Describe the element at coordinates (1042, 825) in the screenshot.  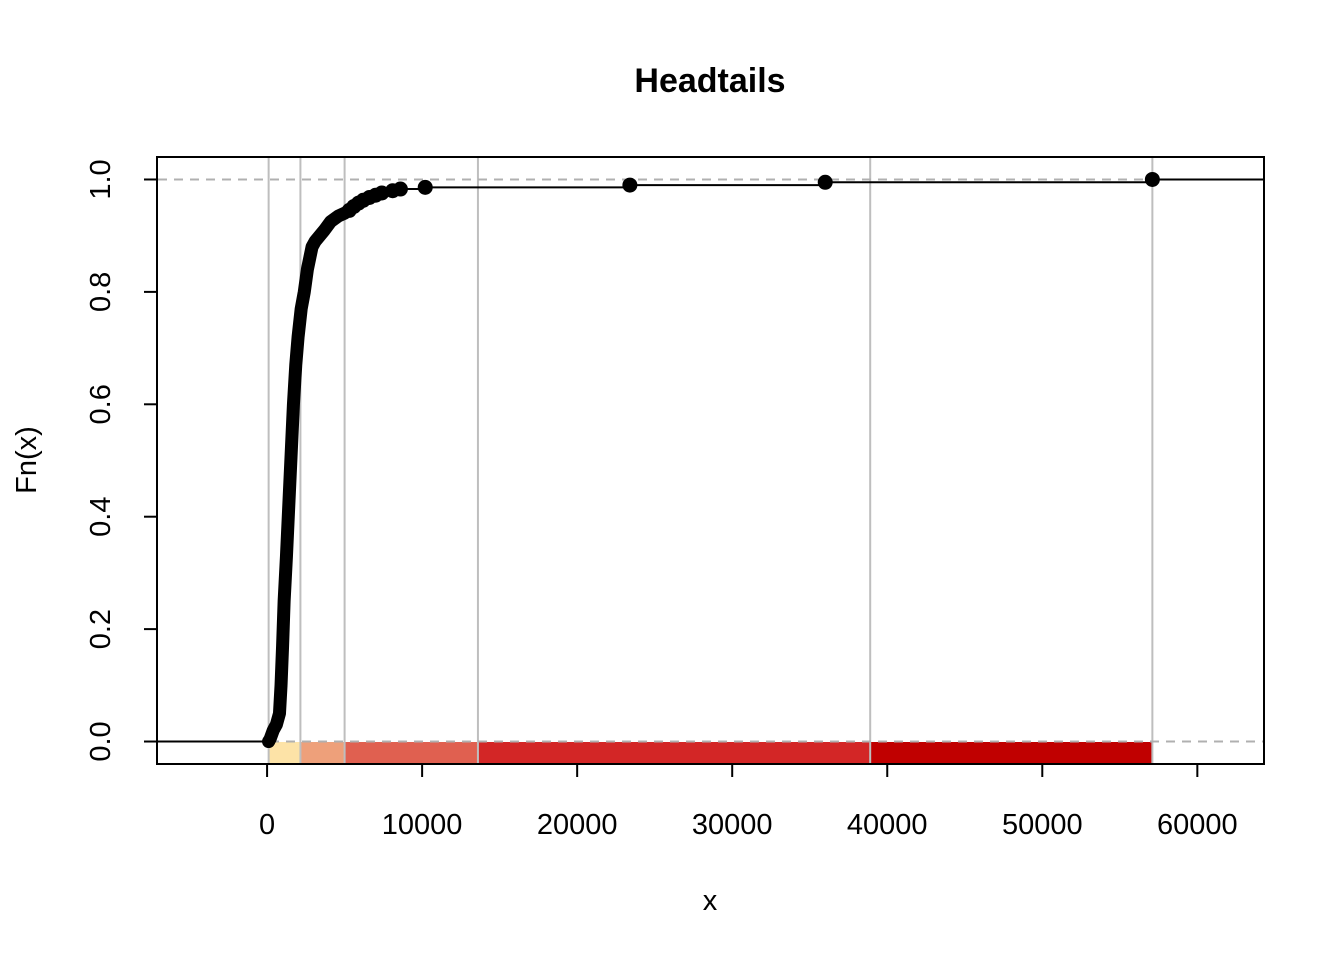
I see `x-tick-label-6: 50000` at that location.